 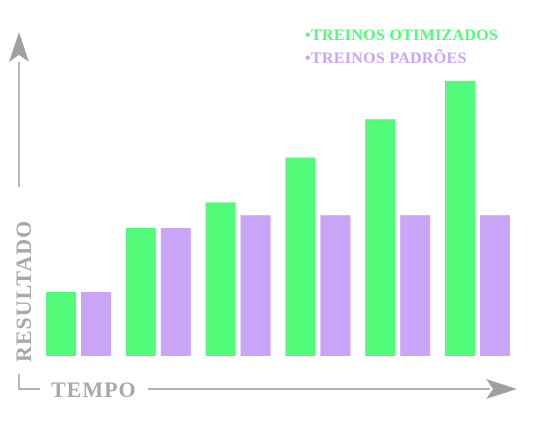 What do you see at coordinates (23, 291) in the screenshot?
I see `y-axis-label: RESULTADO` at bounding box center [23, 291].